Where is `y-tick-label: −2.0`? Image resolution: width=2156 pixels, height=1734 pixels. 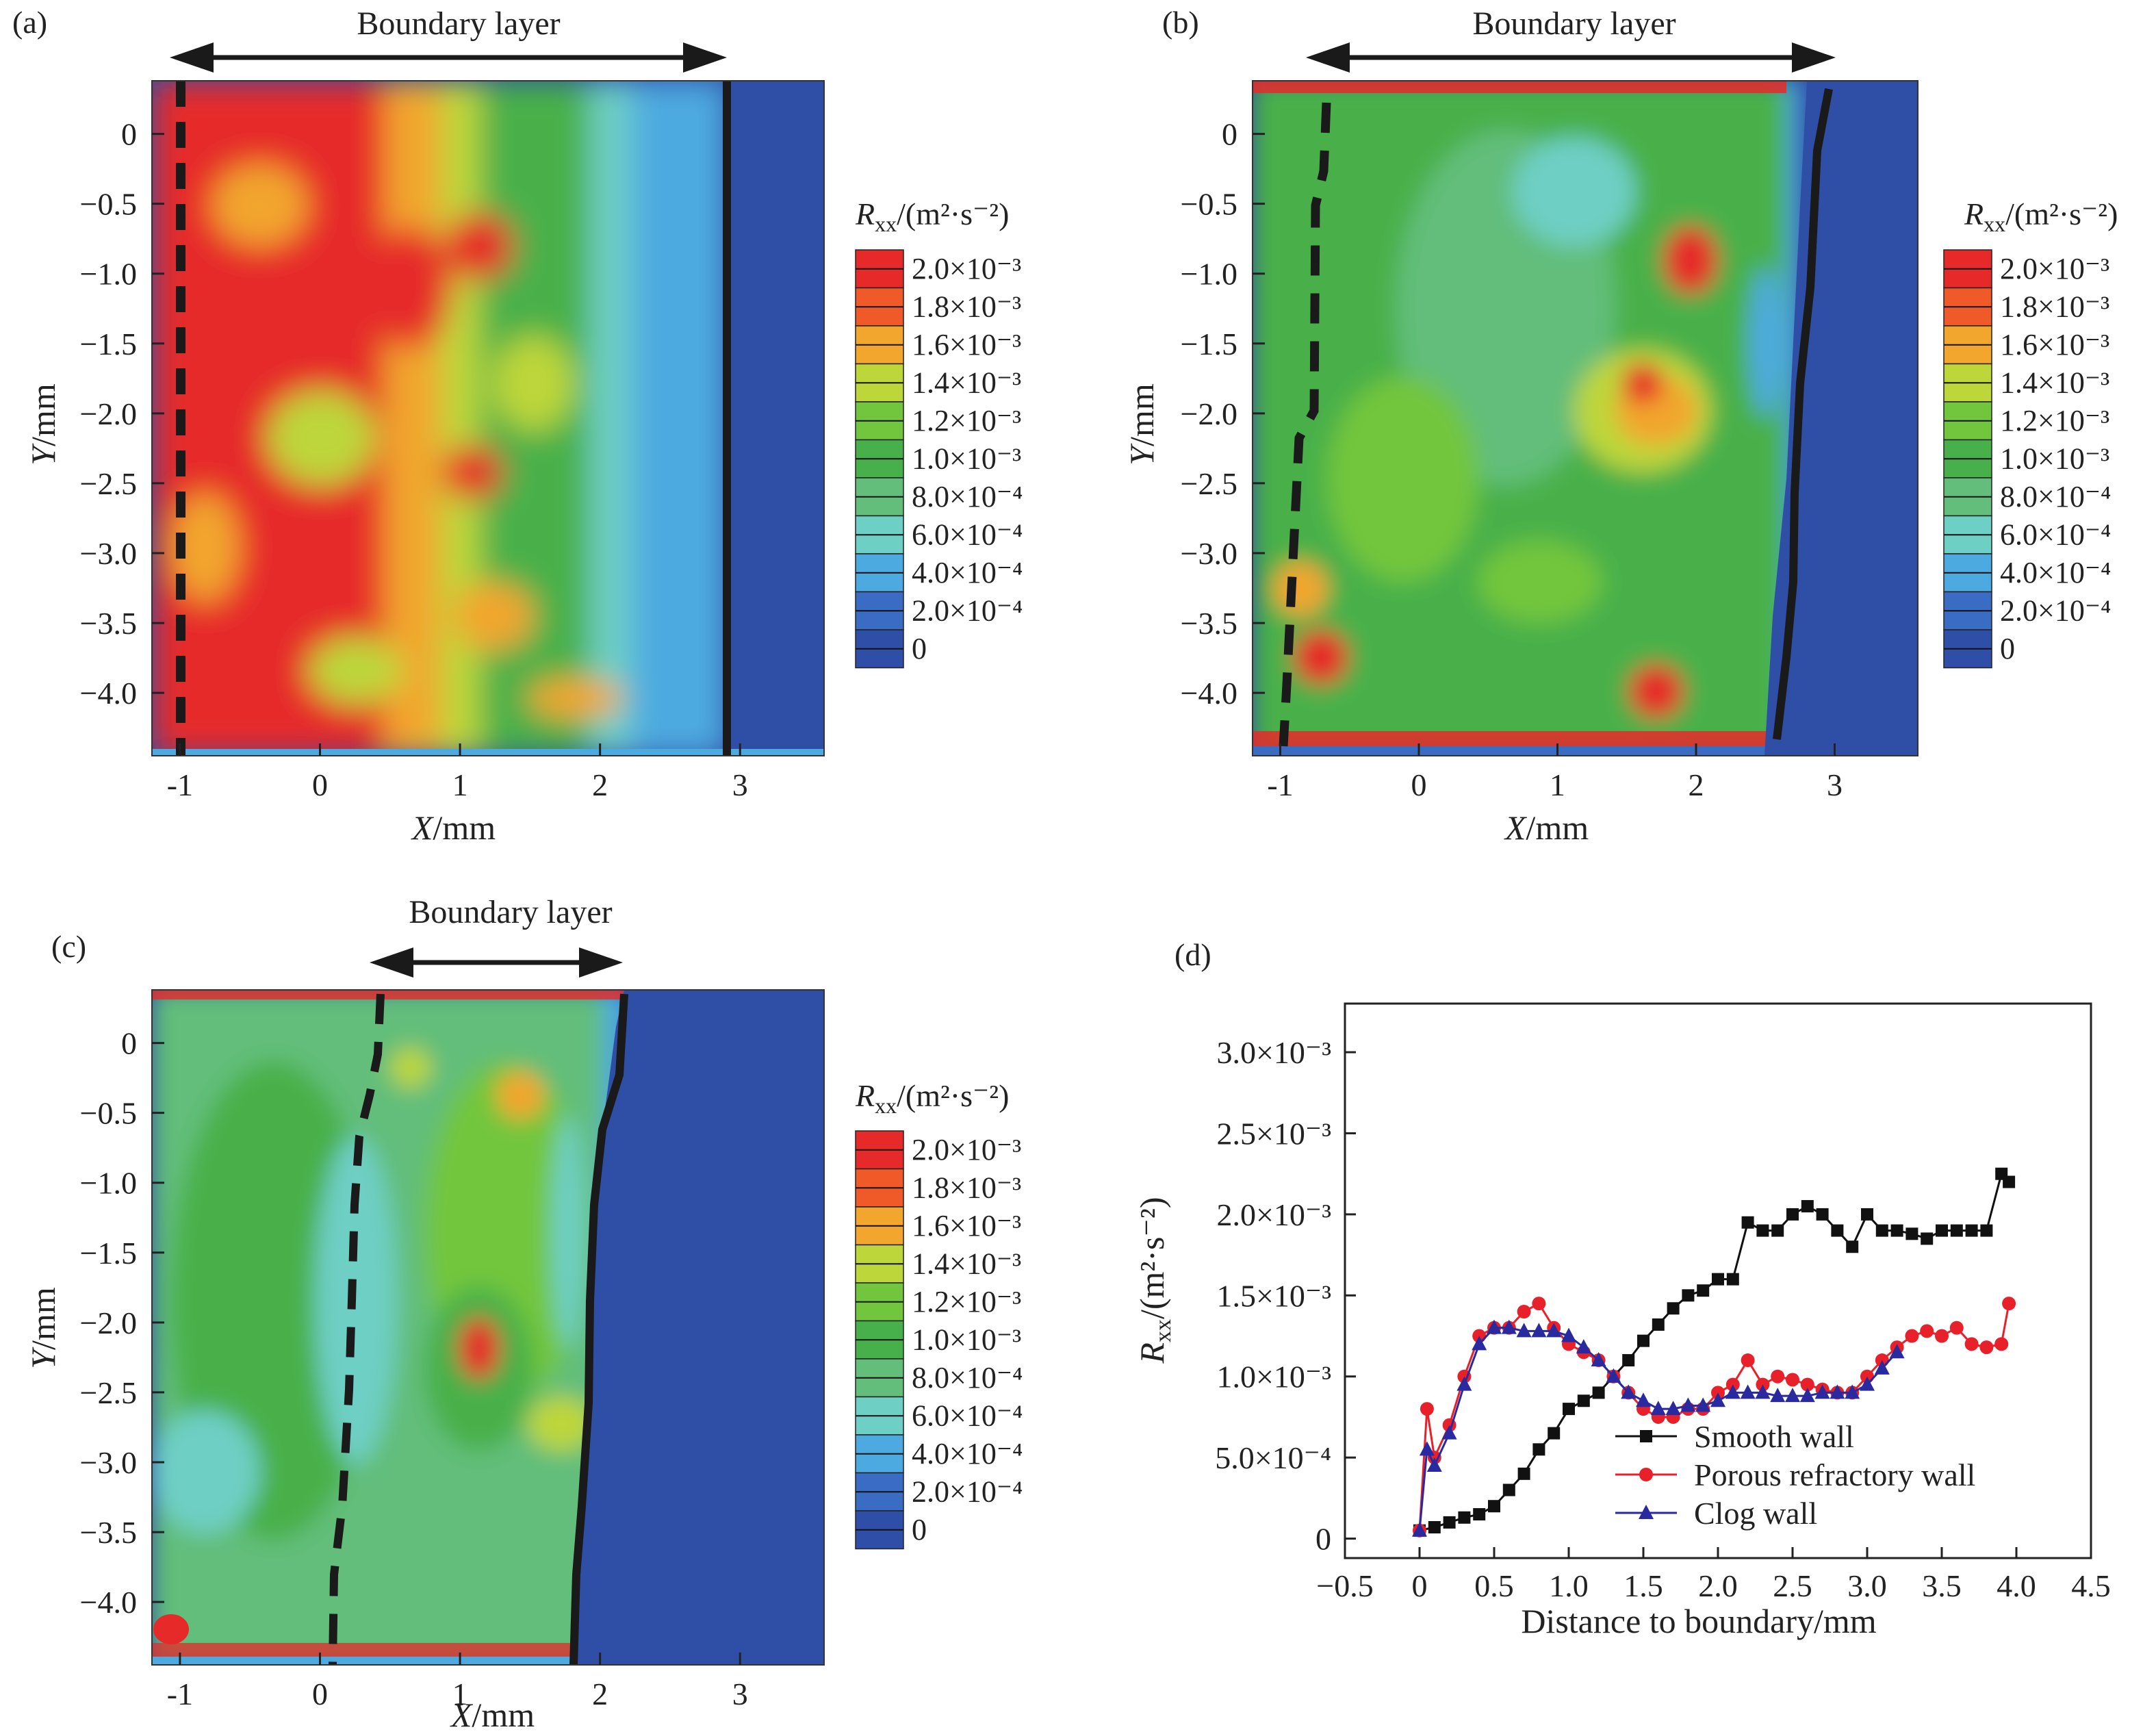 y-tick-label: −2.0 is located at coordinates (108, 1322).